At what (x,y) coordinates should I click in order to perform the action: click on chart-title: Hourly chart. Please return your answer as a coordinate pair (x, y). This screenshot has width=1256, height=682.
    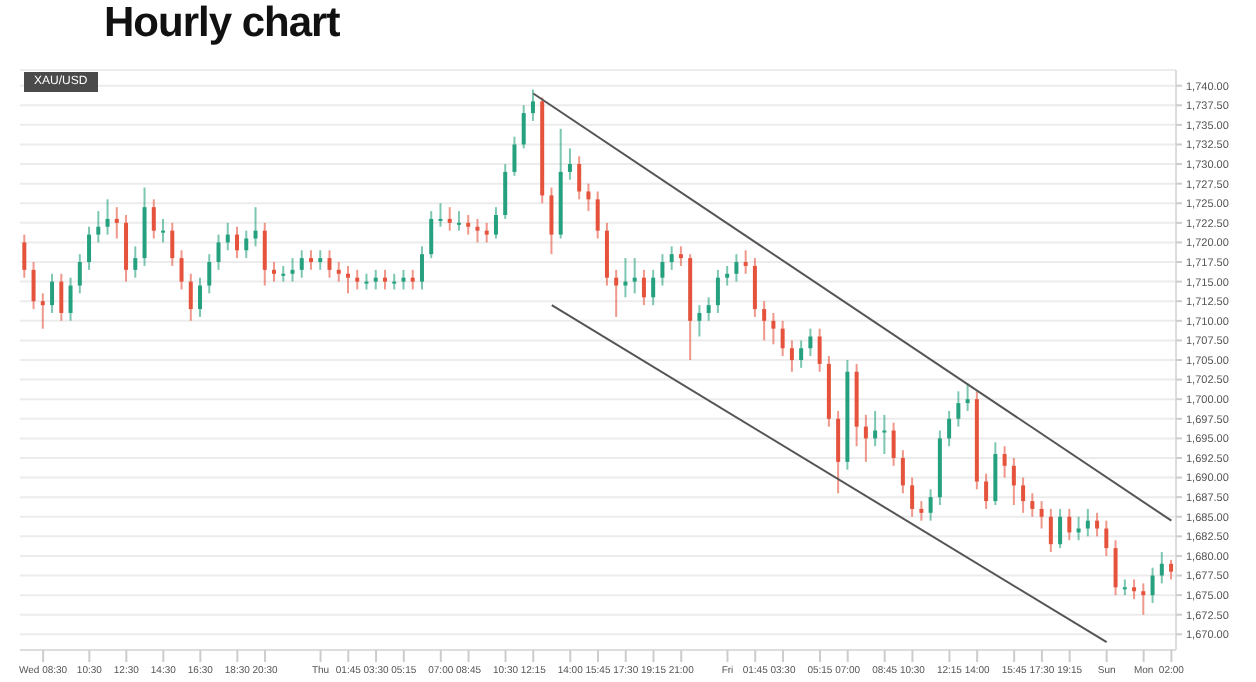
    Looking at the image, I should click on (222, 24).